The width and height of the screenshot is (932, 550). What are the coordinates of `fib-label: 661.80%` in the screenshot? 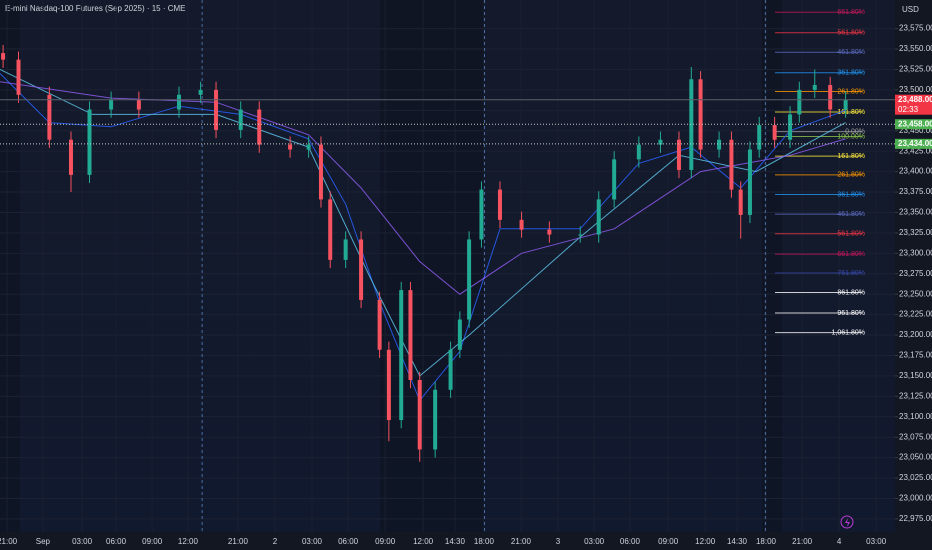 It's located at (851, 12).